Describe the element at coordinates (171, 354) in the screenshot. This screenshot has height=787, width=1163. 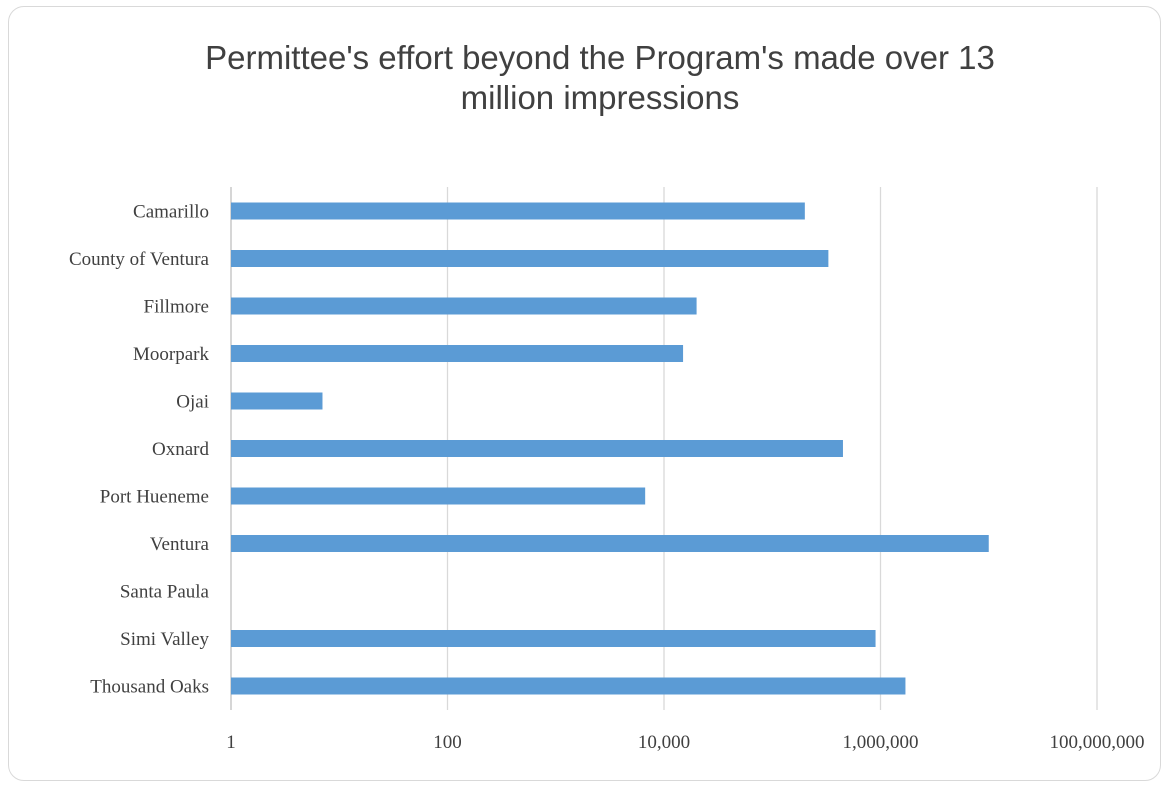
I see `category-label: Moorpark` at that location.